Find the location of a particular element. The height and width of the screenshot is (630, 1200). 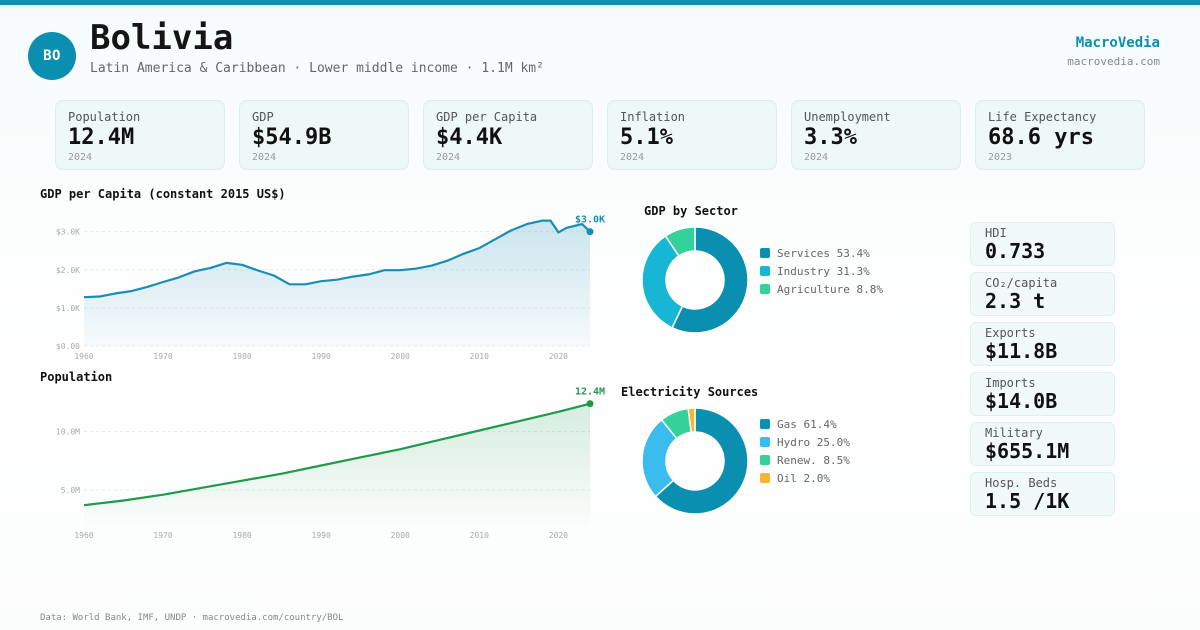

side-stat-label: Hosp. Beds is located at coordinates (1021, 483).